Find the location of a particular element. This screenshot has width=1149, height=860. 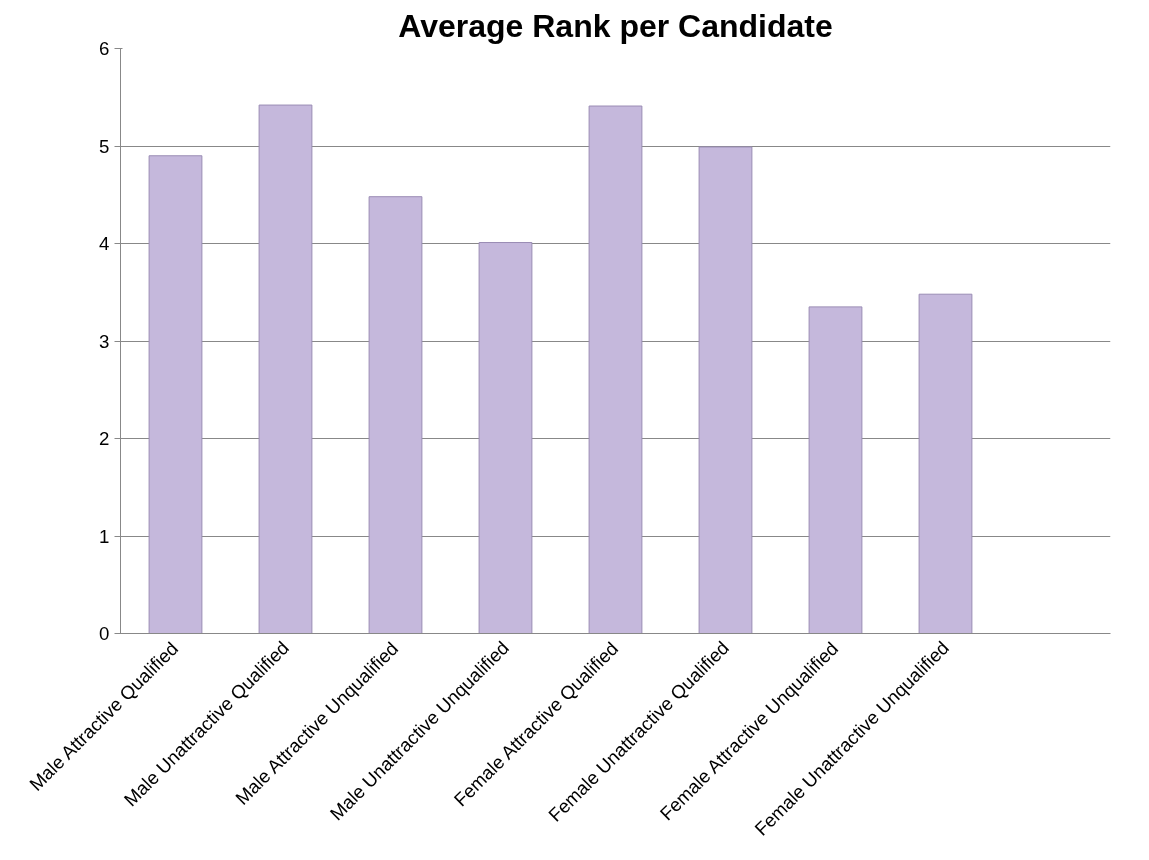

y-tick-label: 3 is located at coordinates (104, 341).